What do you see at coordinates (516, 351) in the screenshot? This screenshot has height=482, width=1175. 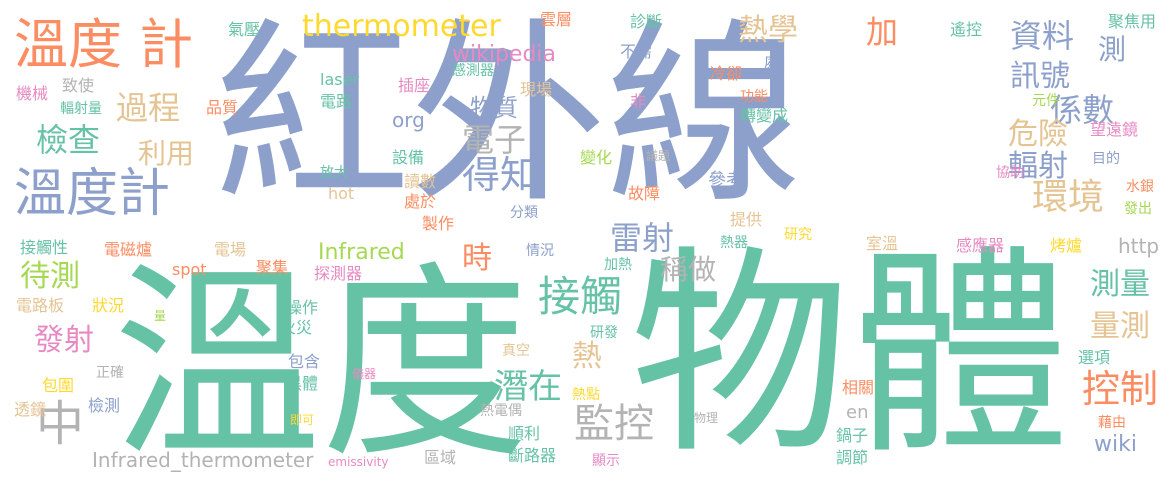 I see `word-zhenkong: 真空` at bounding box center [516, 351].